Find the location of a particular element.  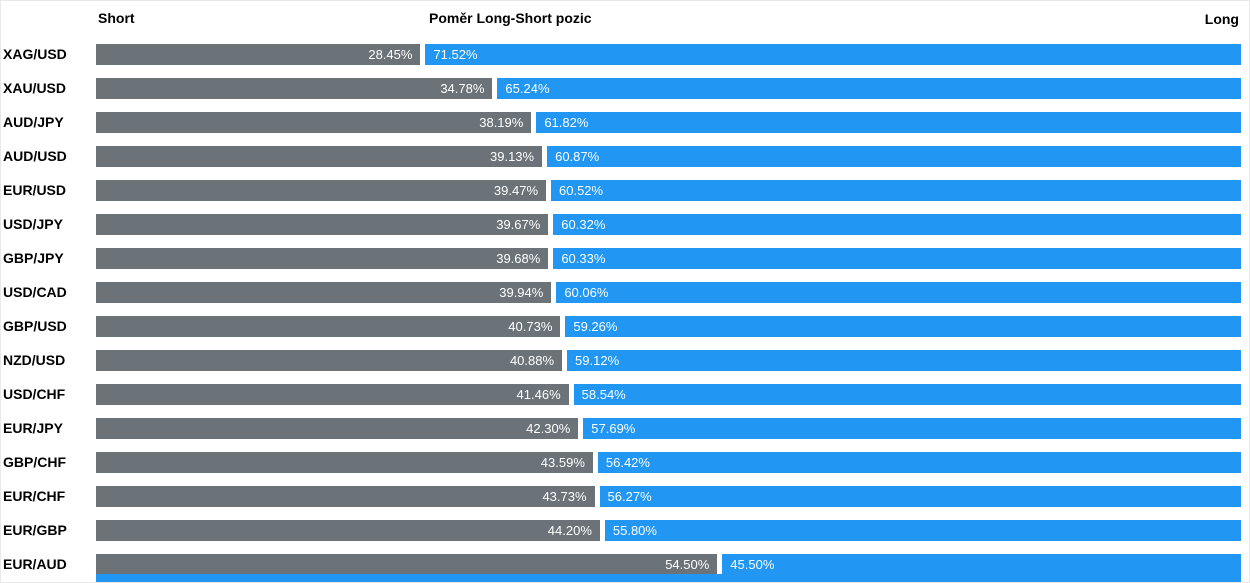

pair-label: USD/CHF is located at coordinates (34, 394).